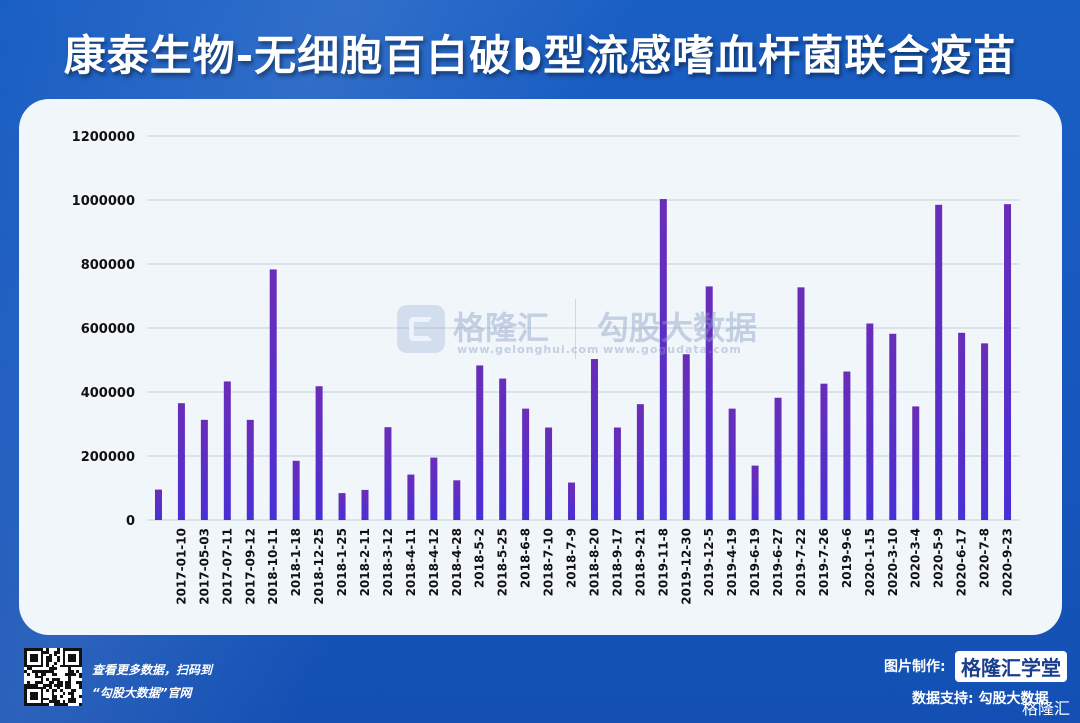 This screenshot has width=1080, height=723. I want to click on x-tick-label: 2018-5-25, so click(503, 562).